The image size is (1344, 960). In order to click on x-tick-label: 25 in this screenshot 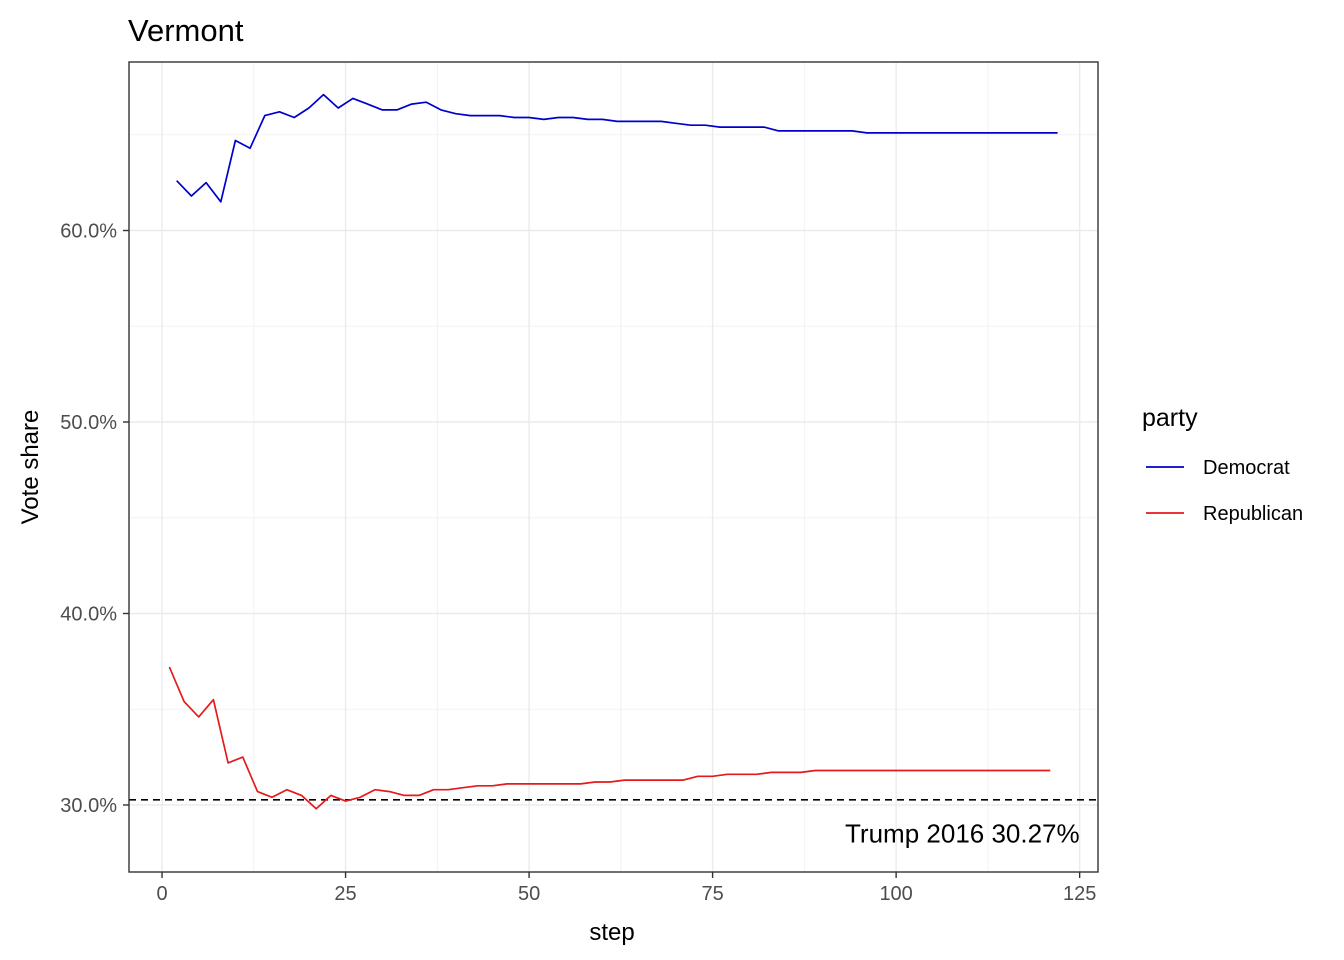, I will do `click(345, 894)`.